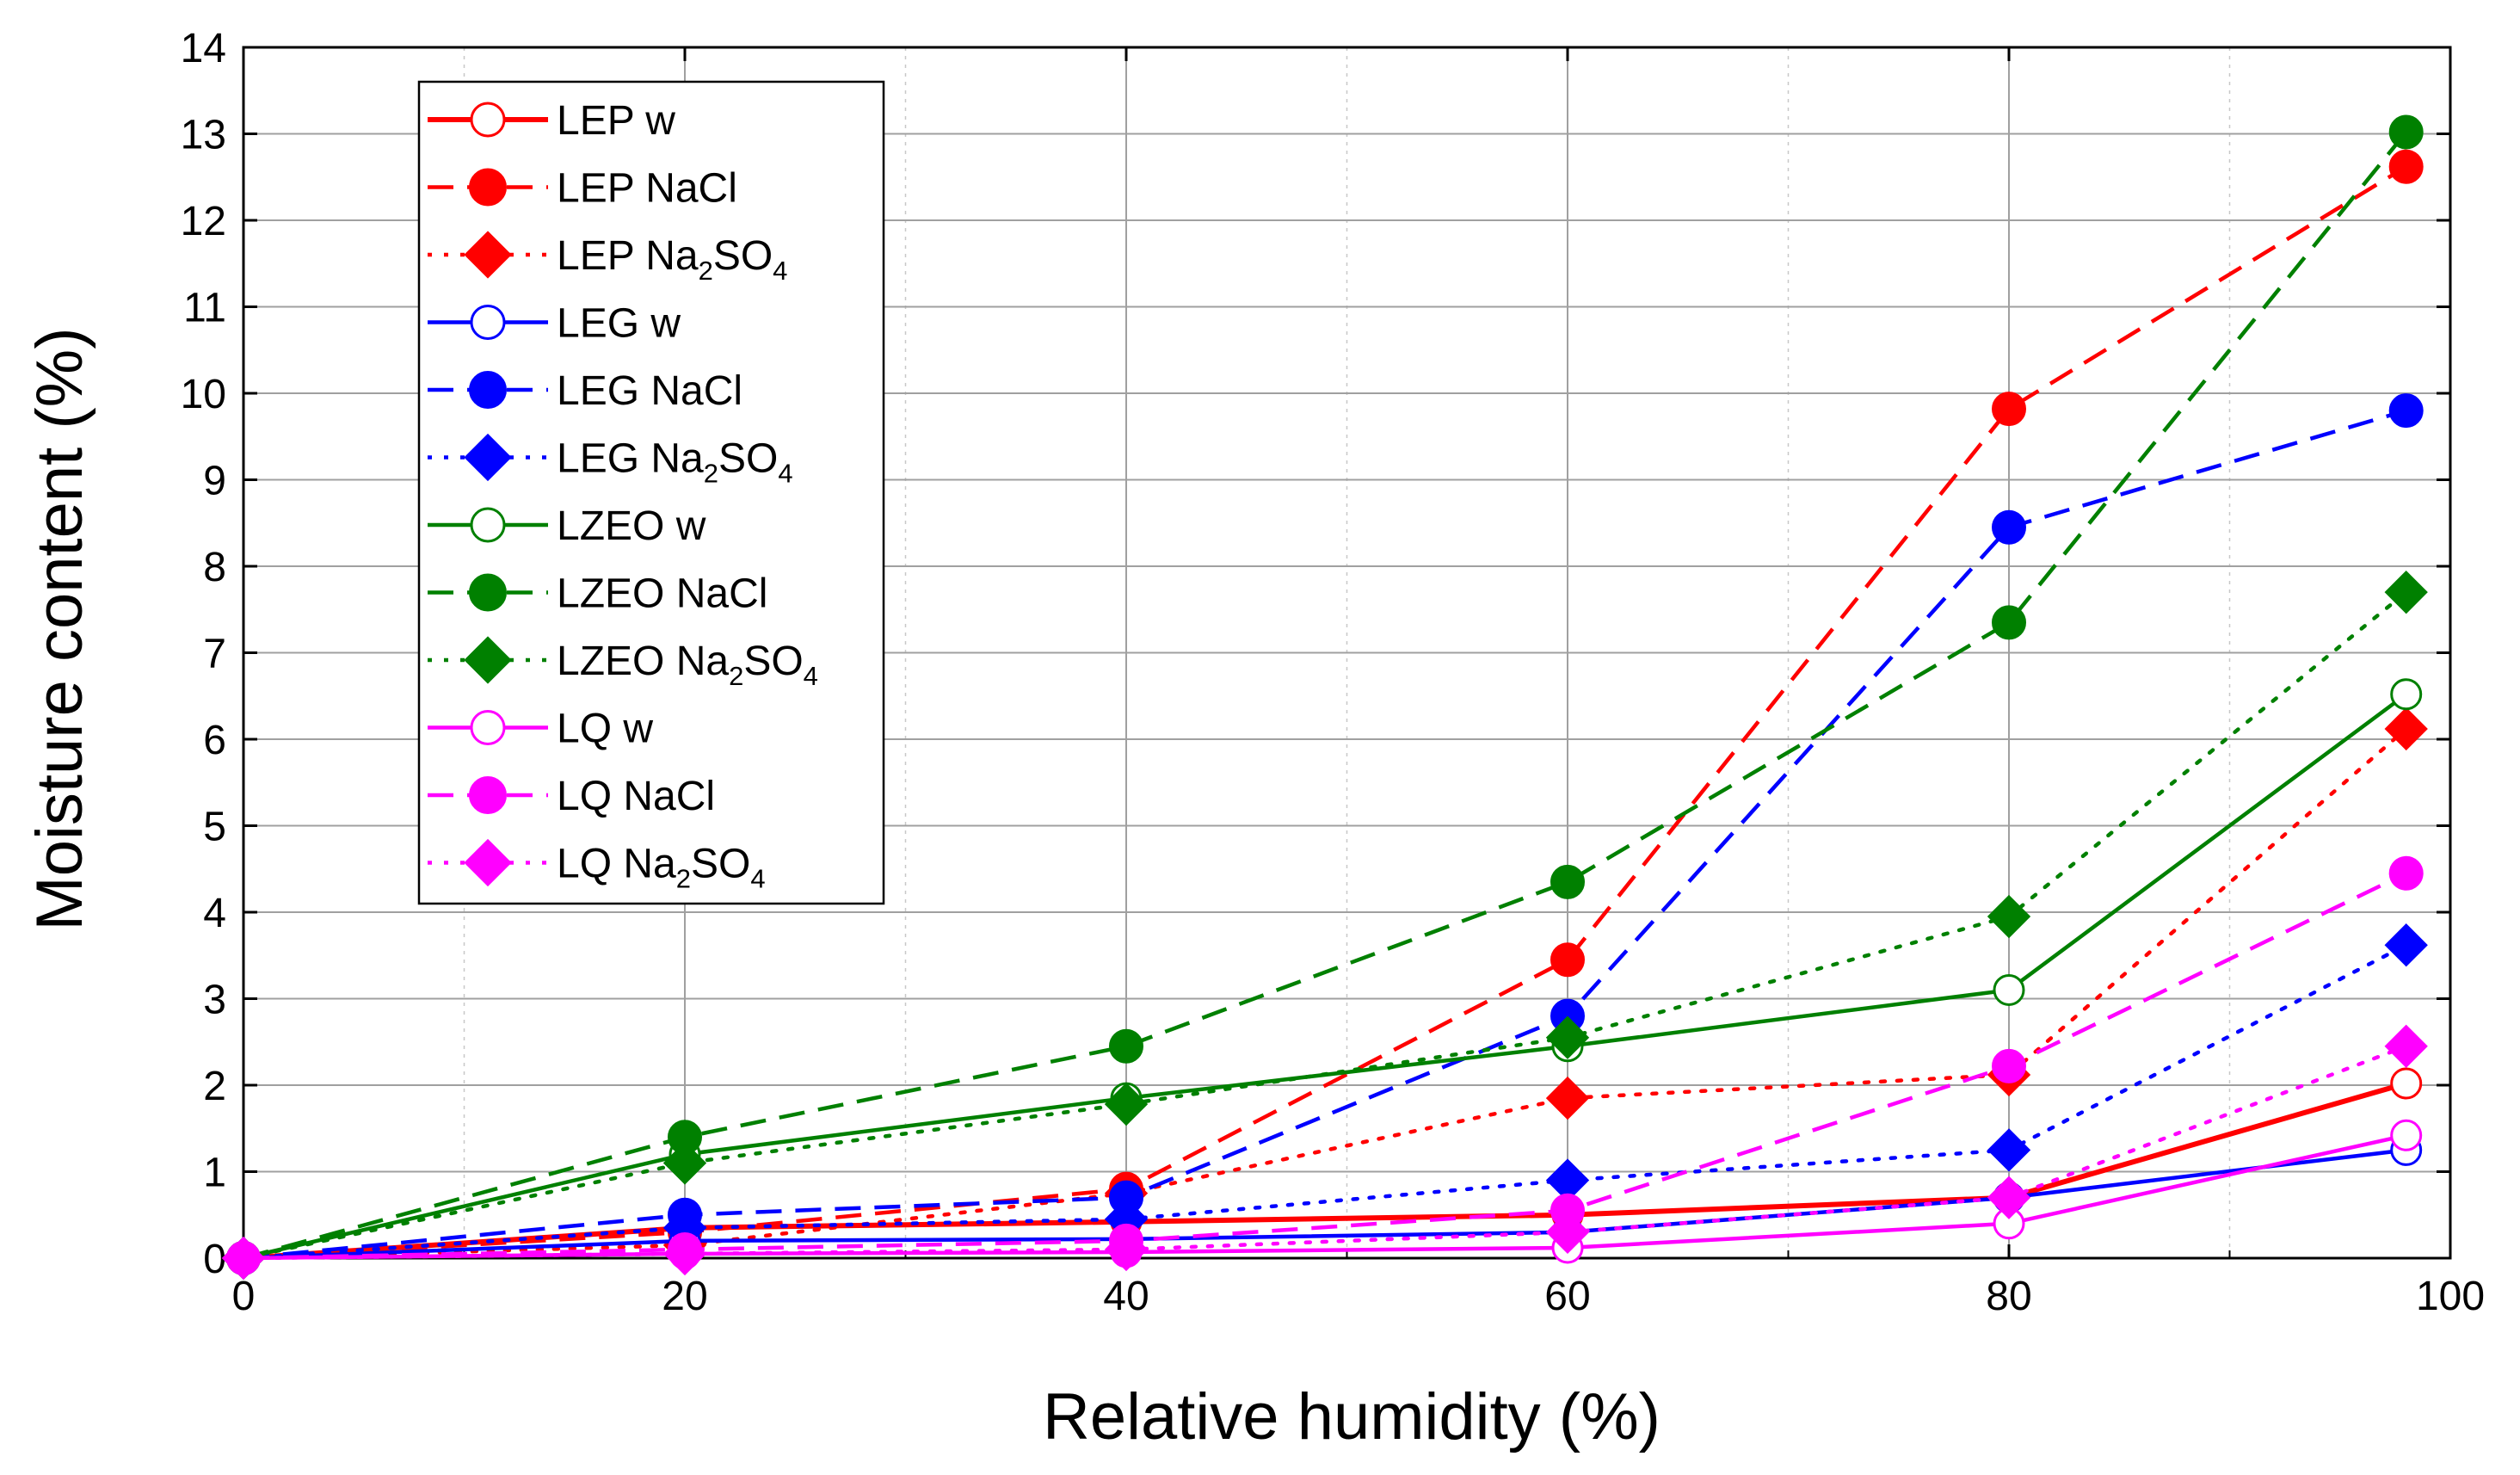 This screenshot has width=2520, height=1475. I want to click on legend-entry: LZEO w, so click(567, 526).